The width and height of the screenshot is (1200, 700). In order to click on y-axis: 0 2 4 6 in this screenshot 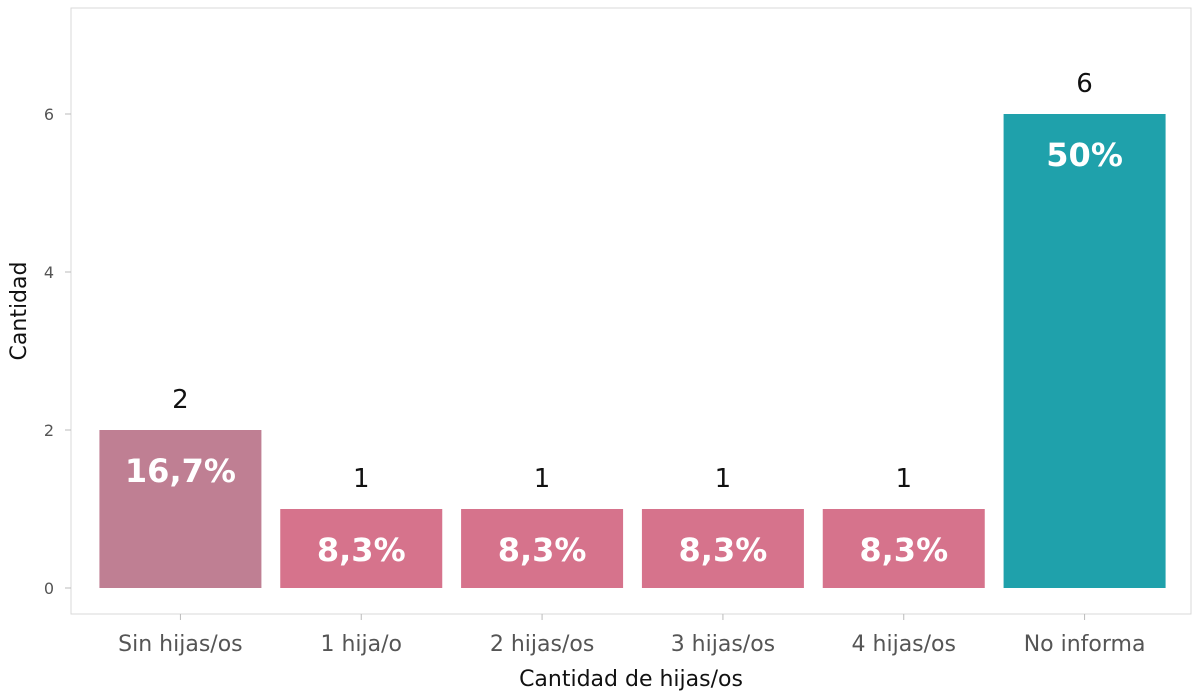, I will do `click(57, 351)`.